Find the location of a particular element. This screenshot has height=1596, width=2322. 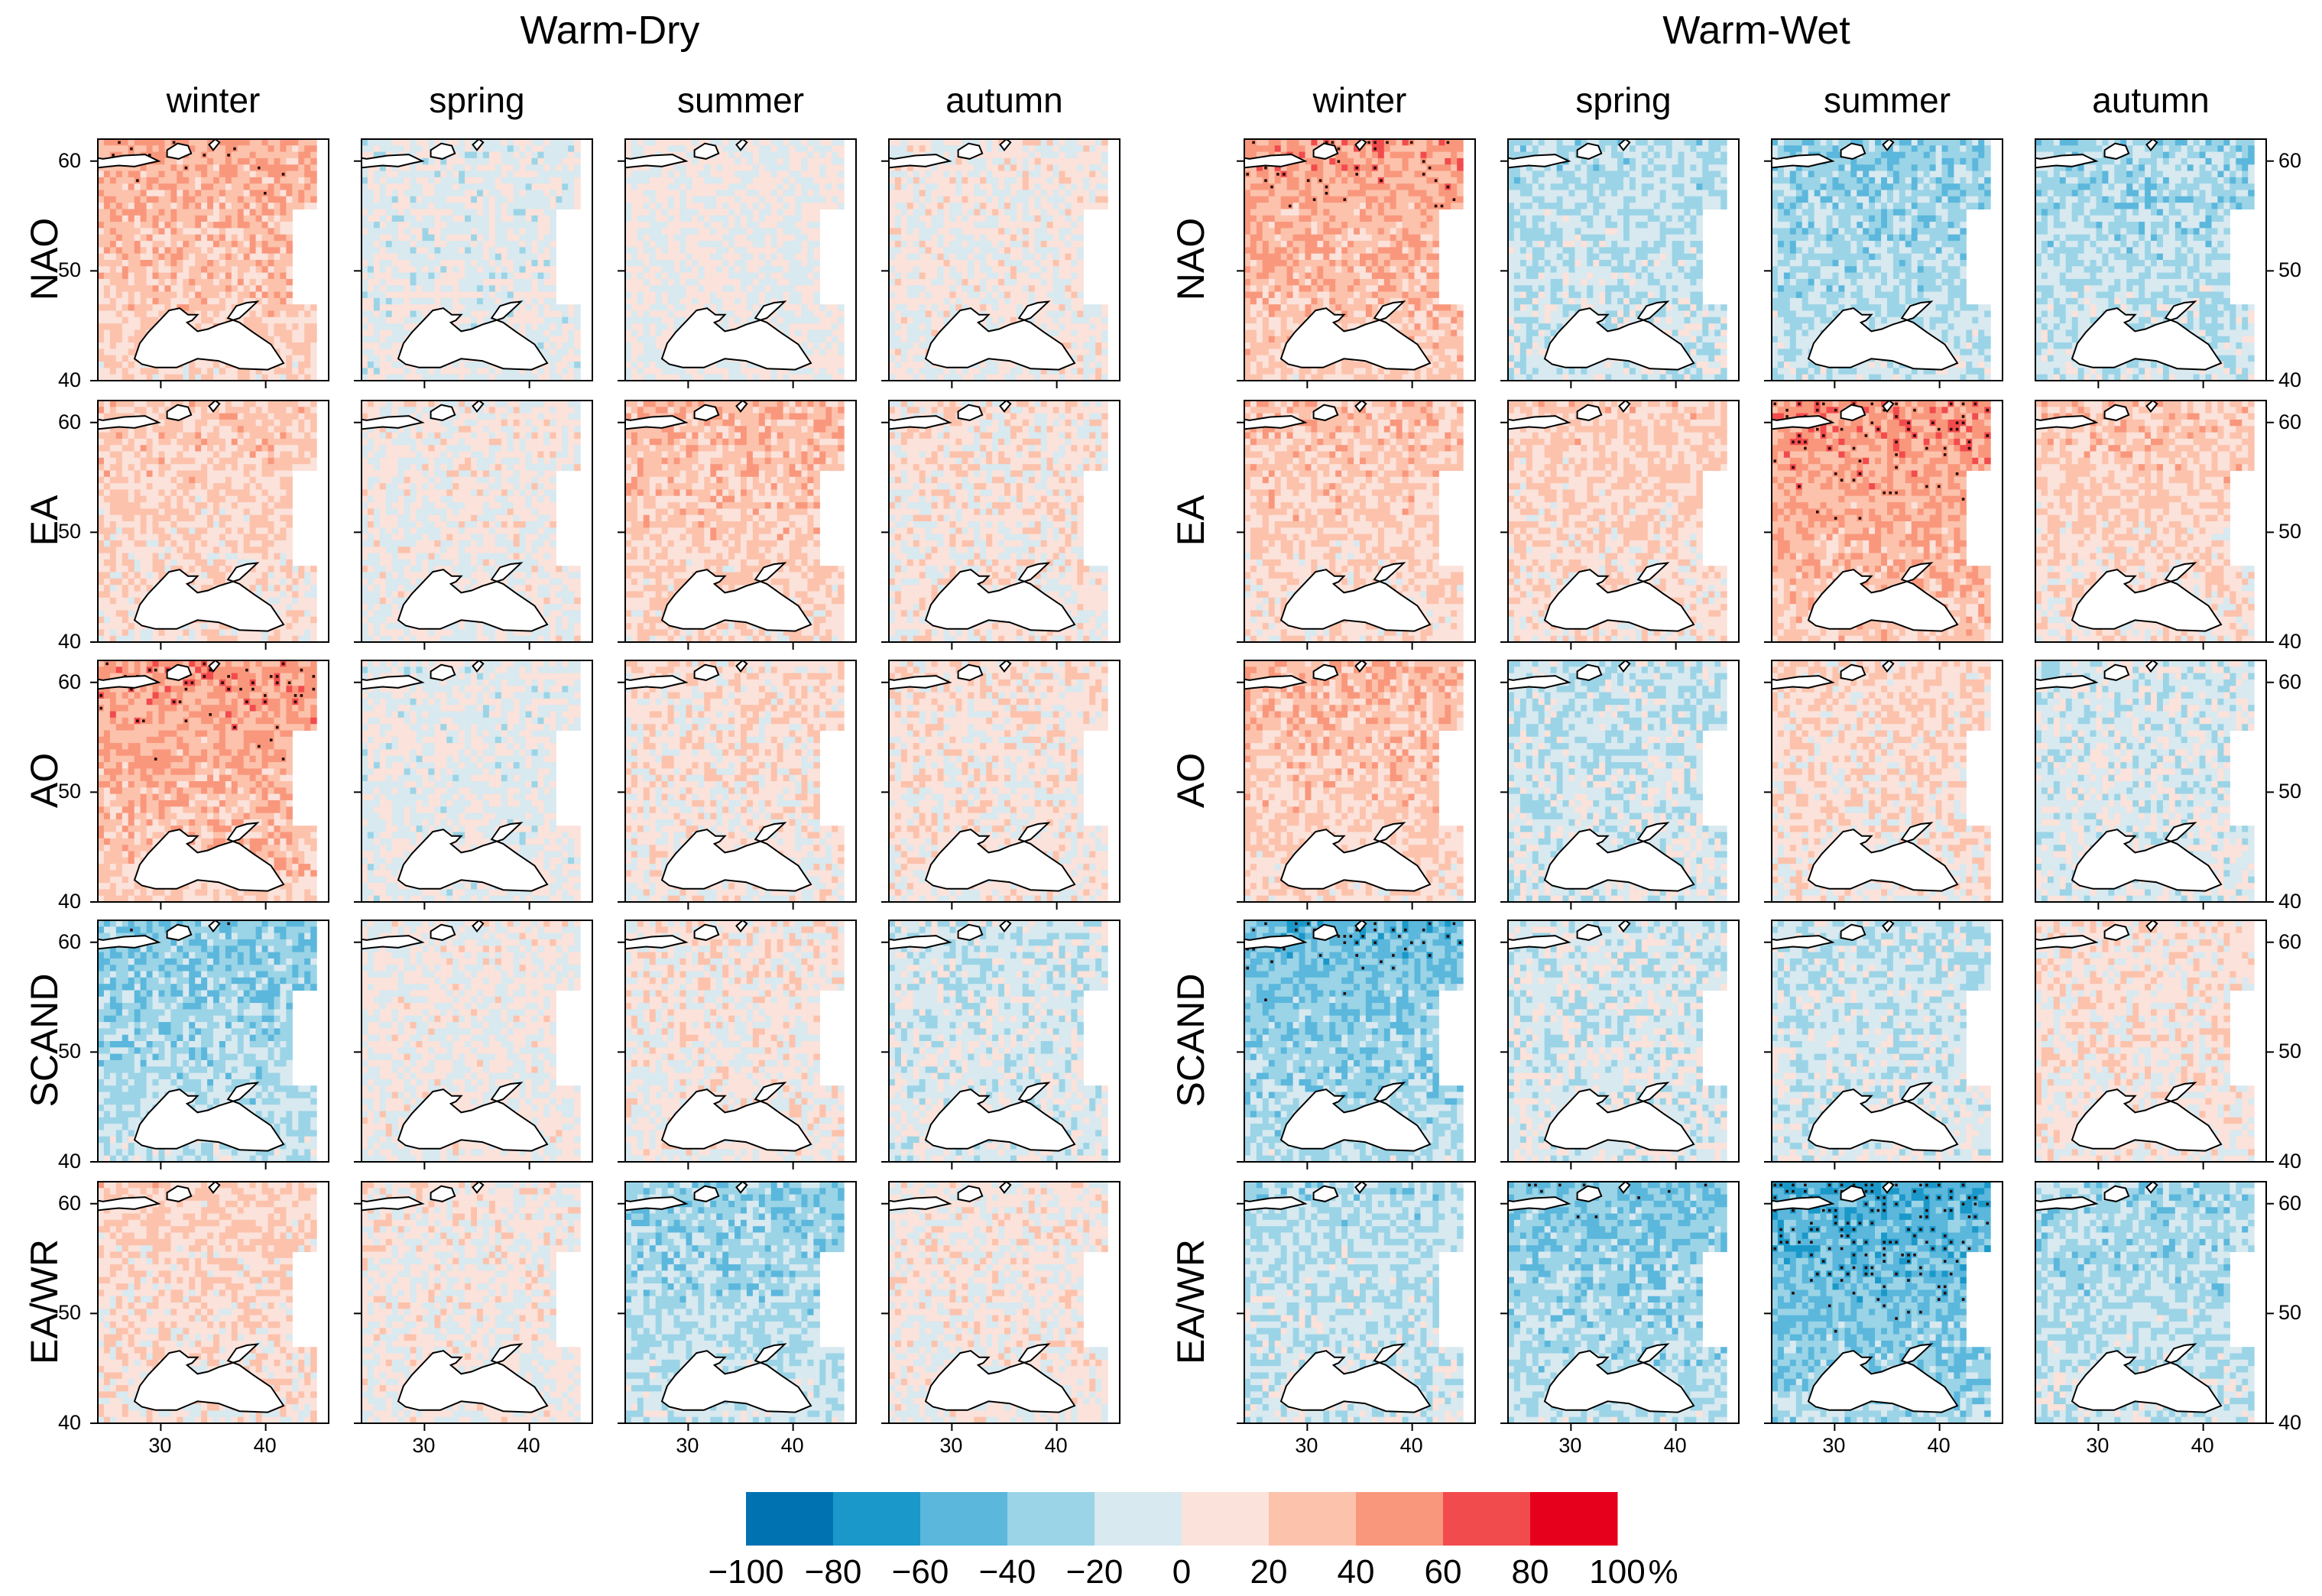

map-panel-warm-wet-ao-spring is located at coordinates (1617, 781).